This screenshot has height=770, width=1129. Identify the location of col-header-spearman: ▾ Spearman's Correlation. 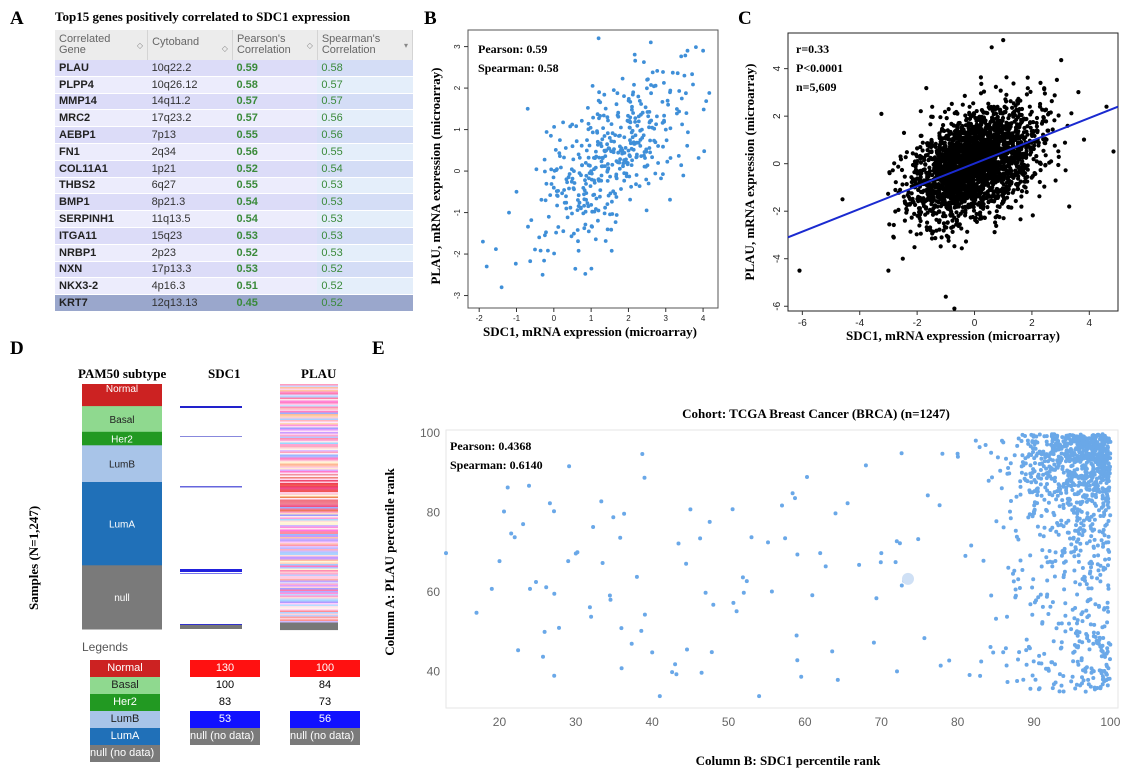
(365, 45).